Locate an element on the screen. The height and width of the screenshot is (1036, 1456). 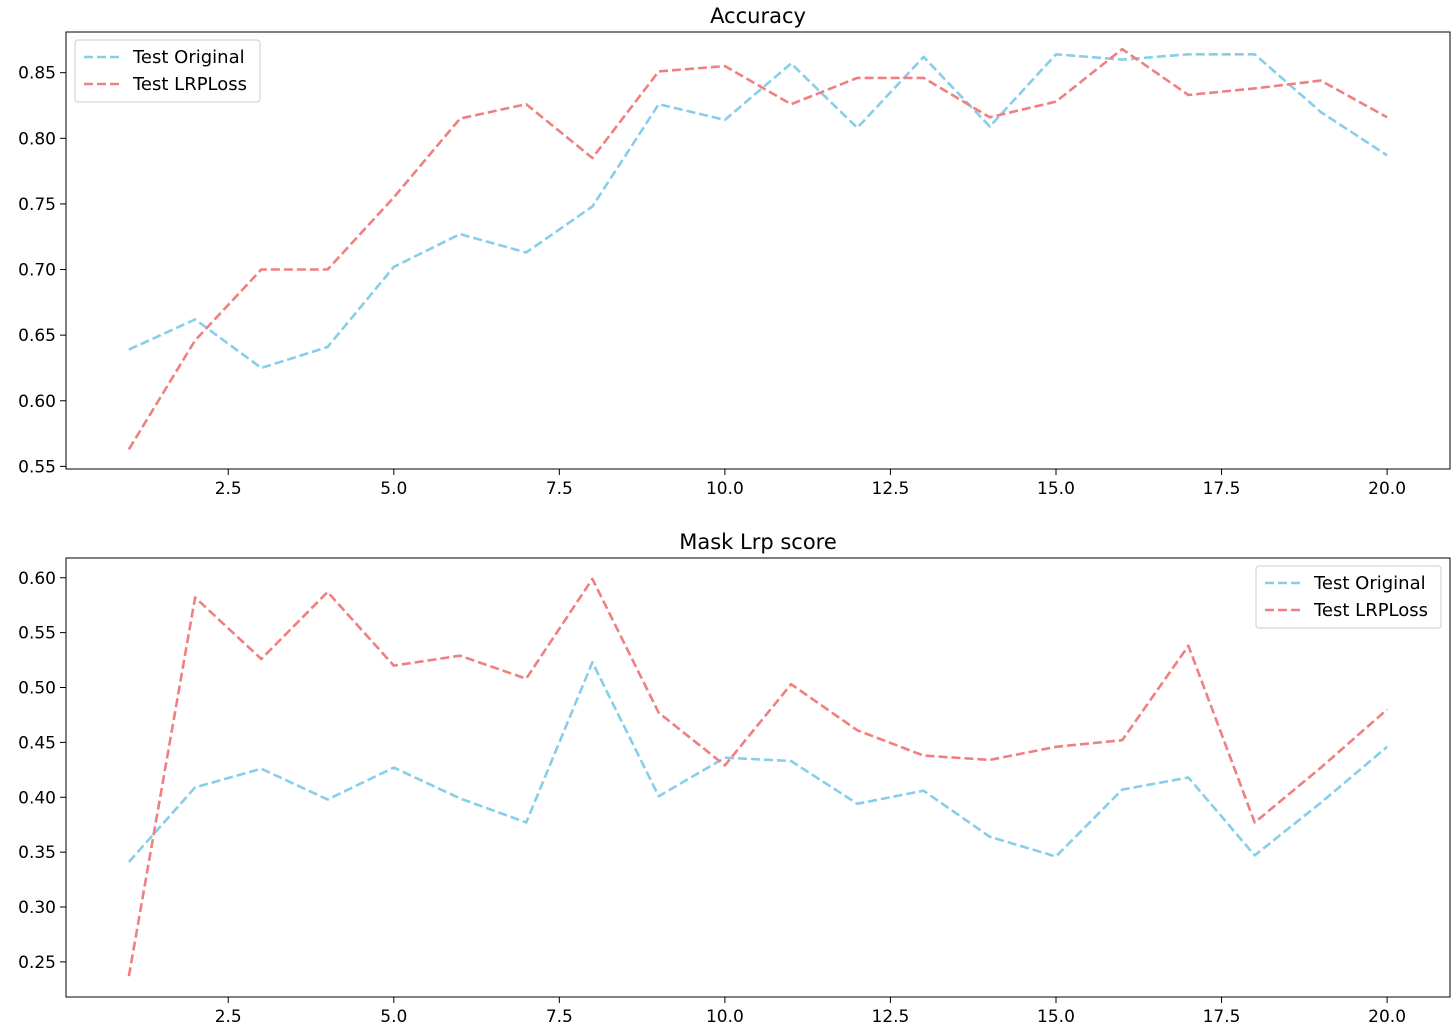
y-tick-label: 0.85 is located at coordinates (37, 74).